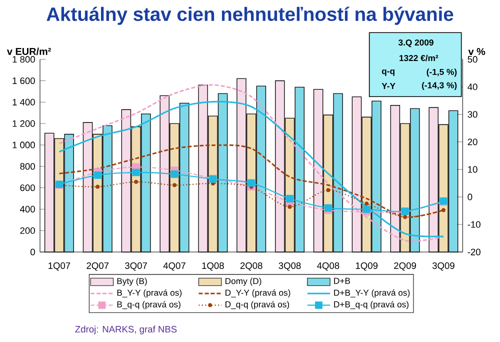  What do you see at coordinates (389, 86) in the screenshot?
I see `annotation: Y-Y` at bounding box center [389, 86].